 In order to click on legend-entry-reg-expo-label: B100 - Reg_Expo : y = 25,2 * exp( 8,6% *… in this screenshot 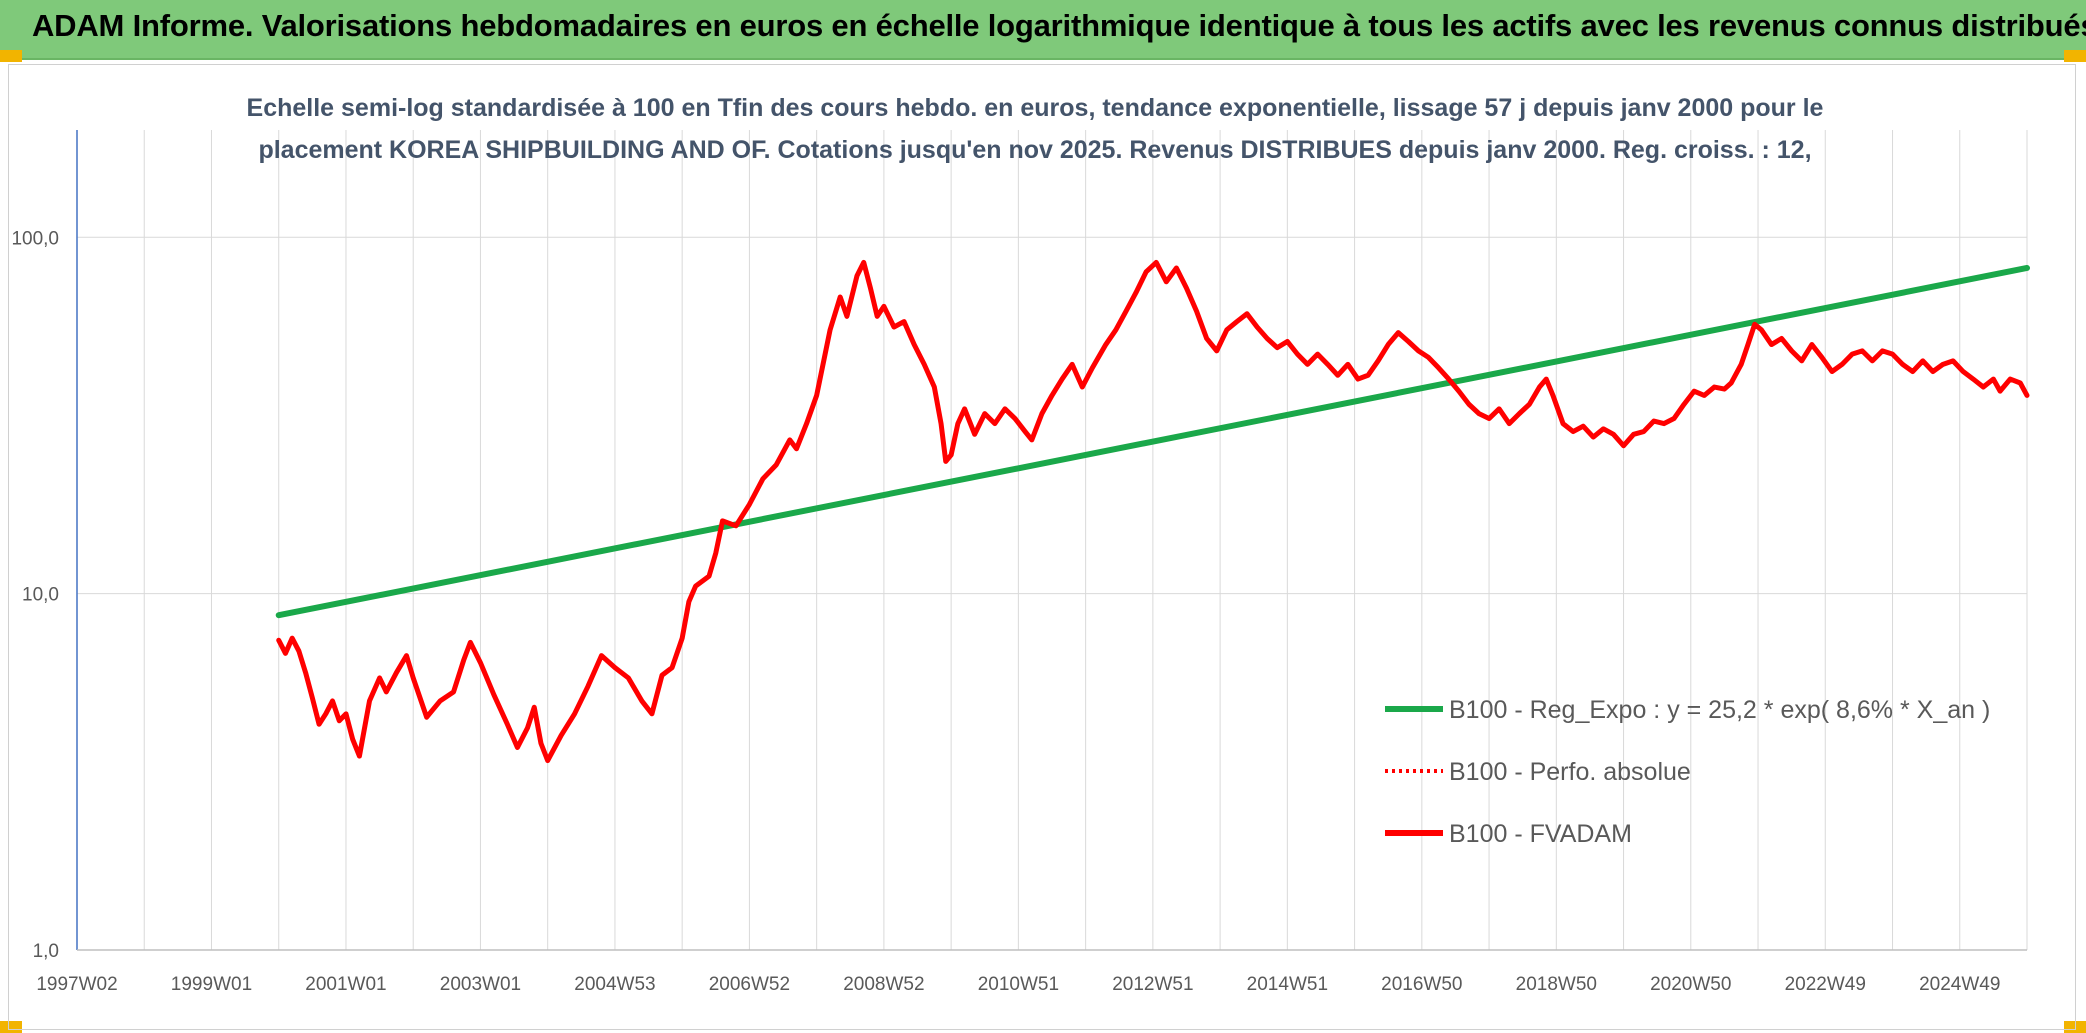, I will do `click(1719, 710)`.